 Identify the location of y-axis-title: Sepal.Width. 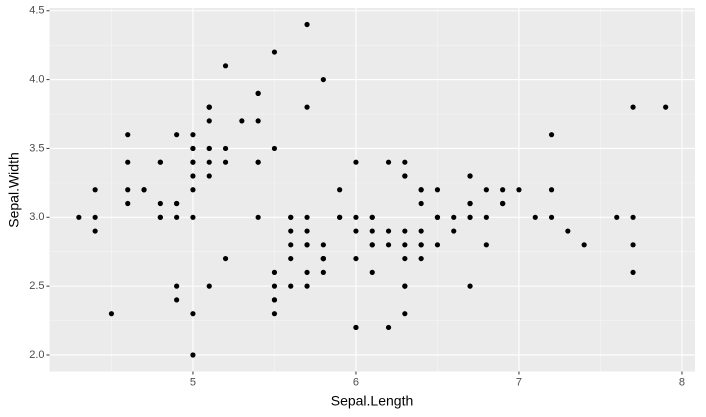
(14, 189).